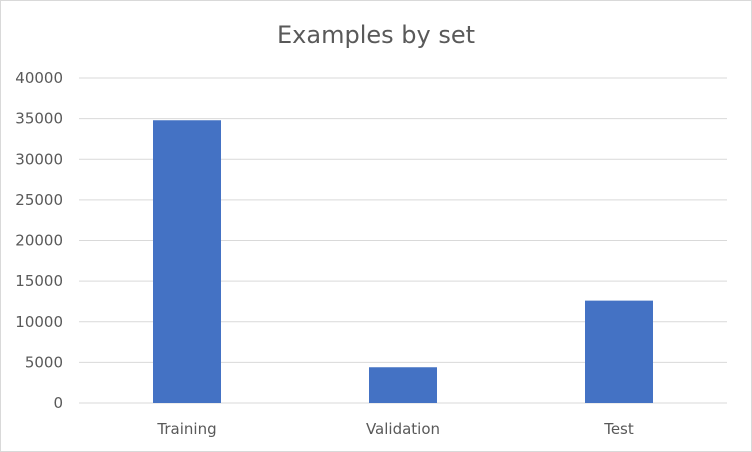 This screenshot has height=452, width=752. Describe the element at coordinates (39, 78) in the screenshot. I see `y-tick-label: 40000` at that location.